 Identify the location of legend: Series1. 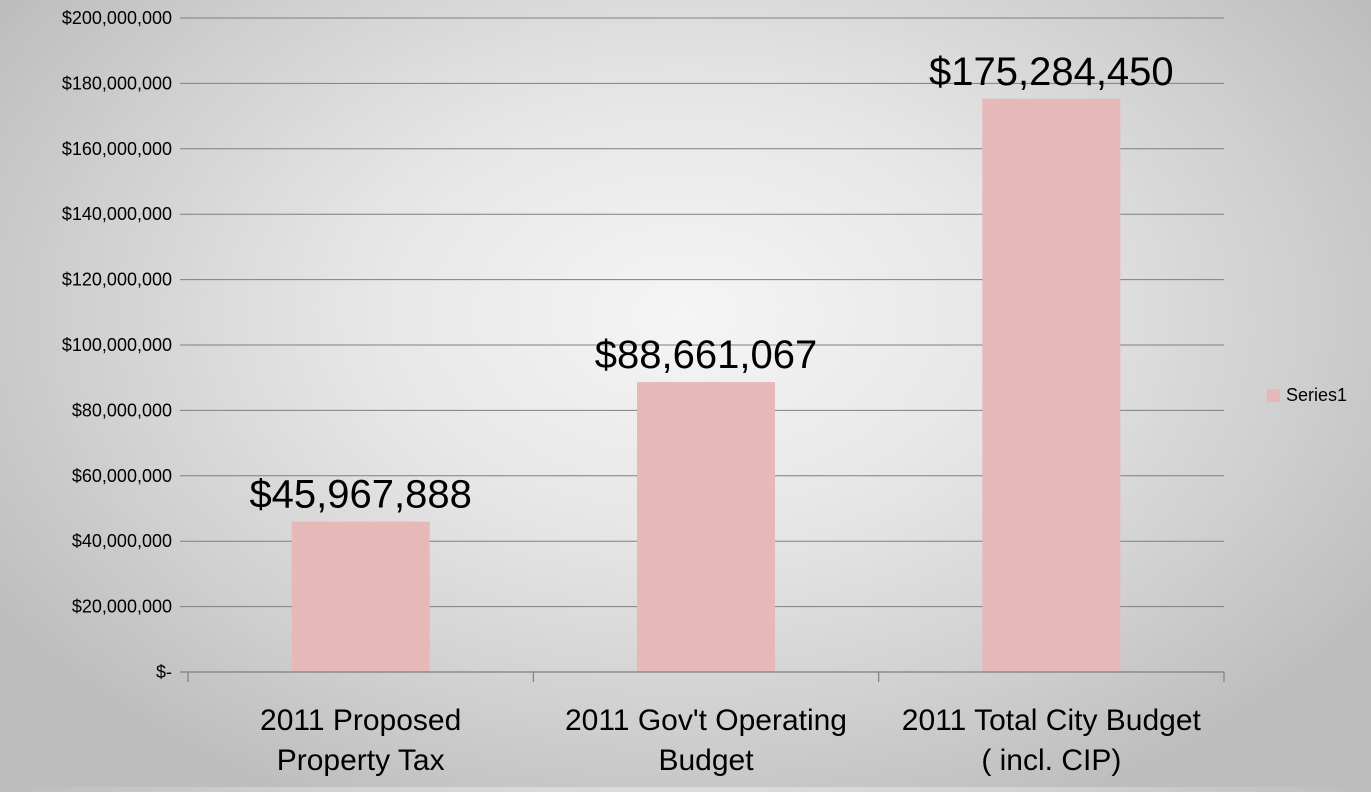
(1307, 395).